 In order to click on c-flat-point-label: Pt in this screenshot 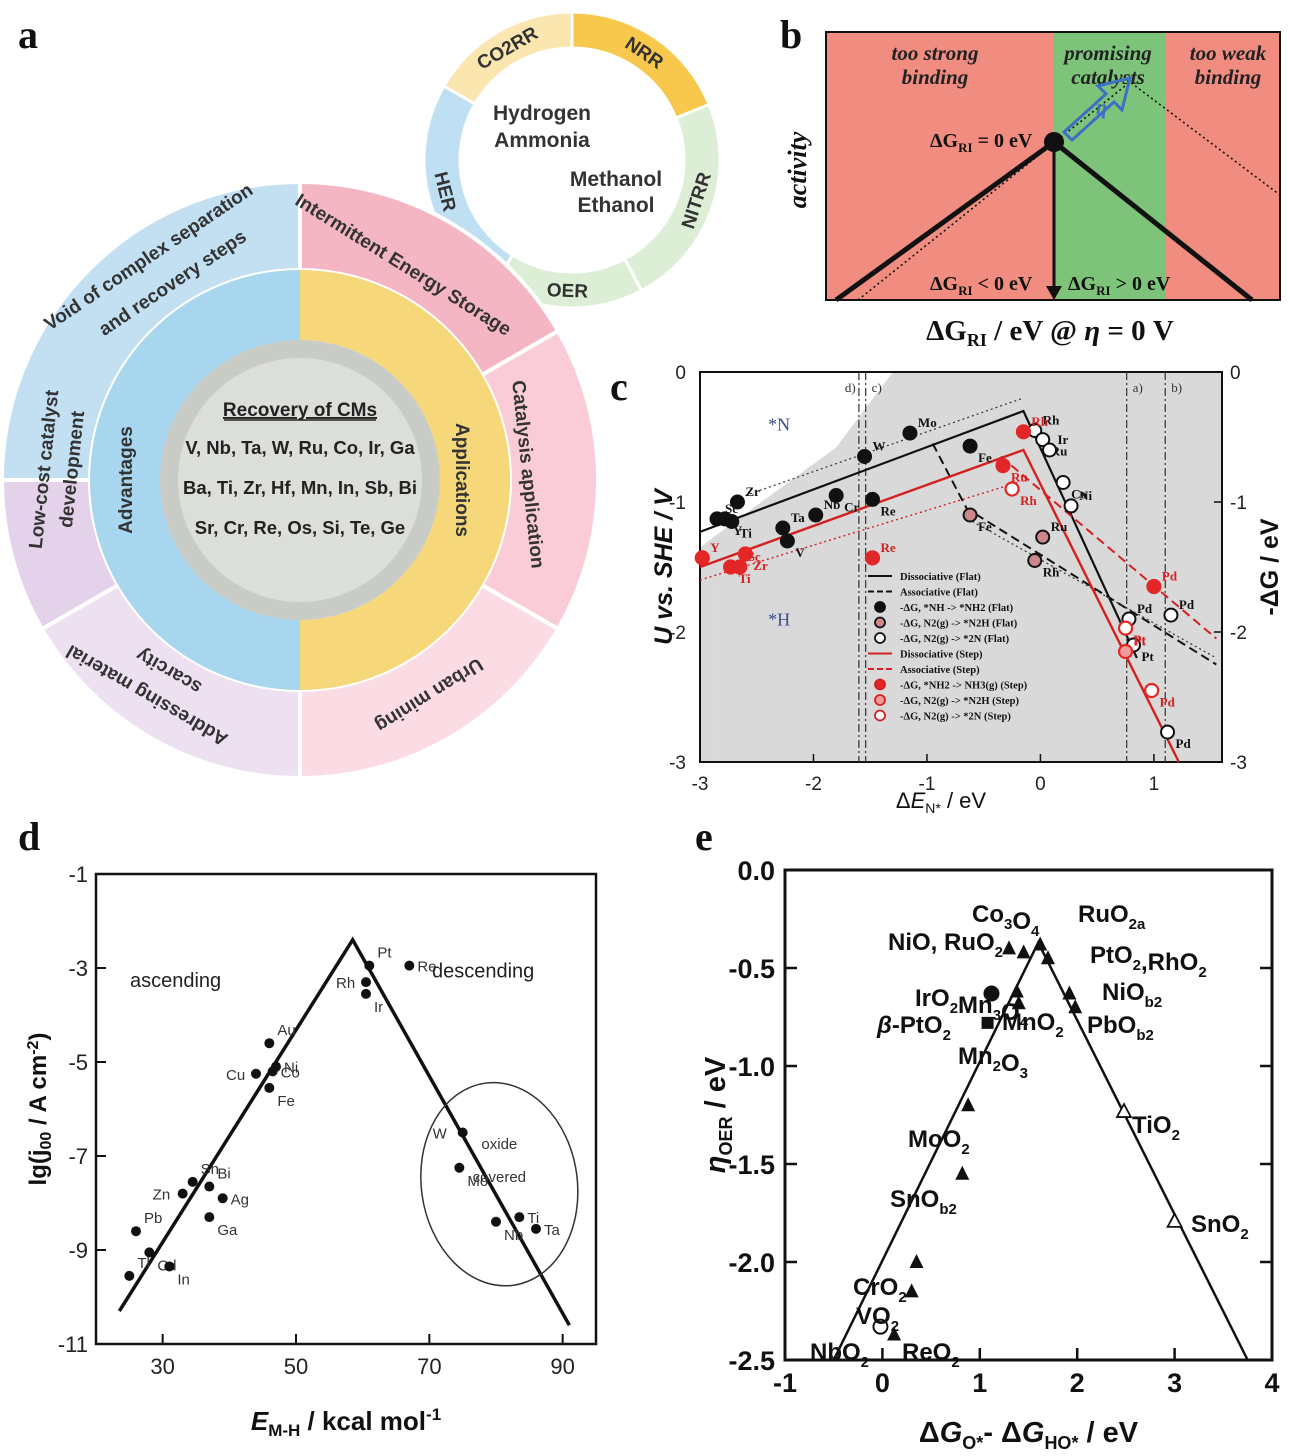, I will do `click(1147, 656)`.